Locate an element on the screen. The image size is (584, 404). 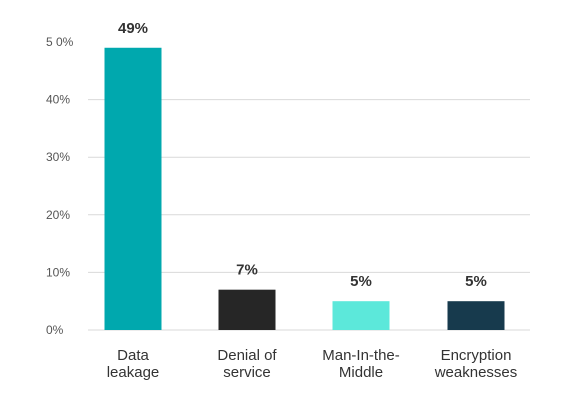
y-tick-label: 40% is located at coordinates (58, 100).